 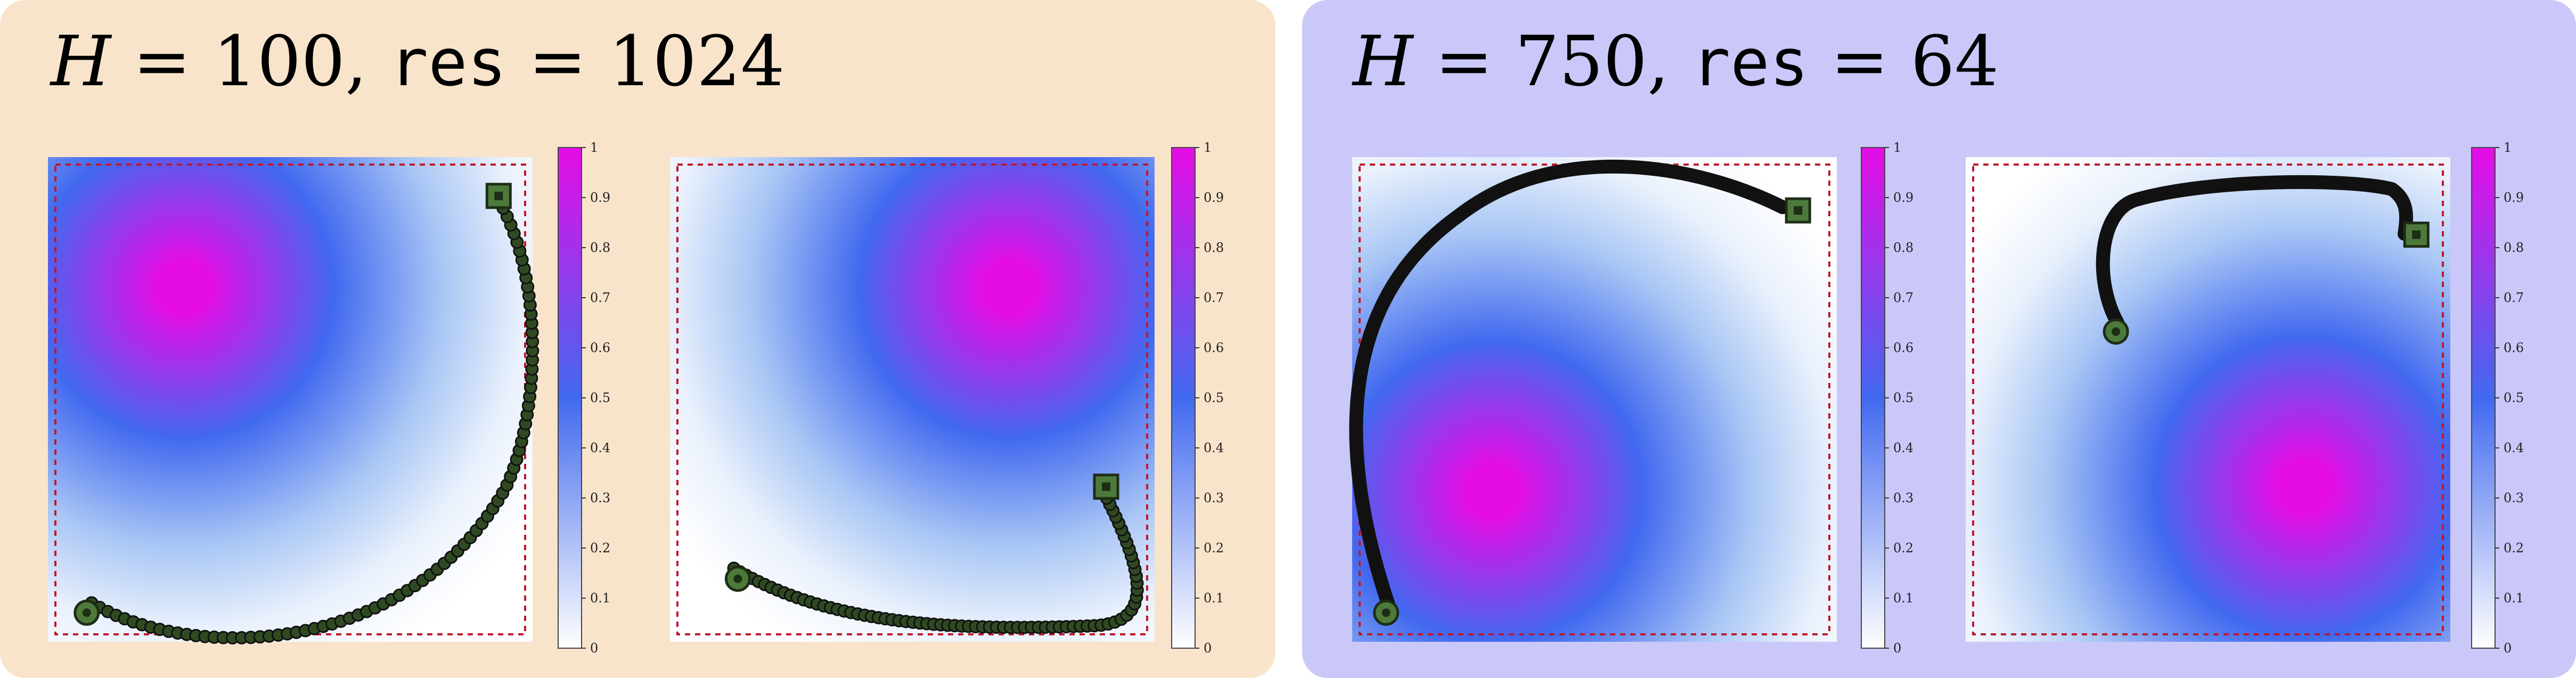 What do you see at coordinates (1676, 61) in the screenshot?
I see `panel-title: H = 750, res = 64` at bounding box center [1676, 61].